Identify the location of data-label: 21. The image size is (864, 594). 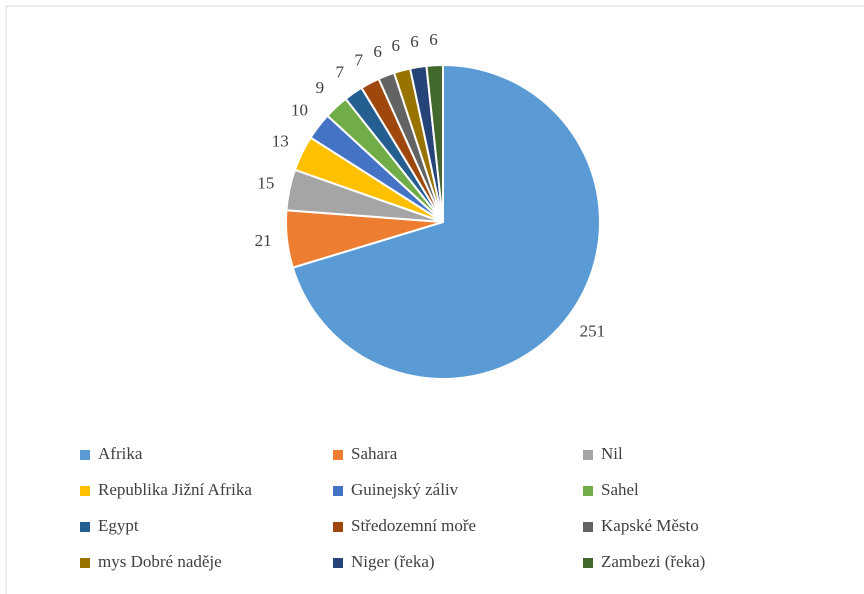
(263, 240).